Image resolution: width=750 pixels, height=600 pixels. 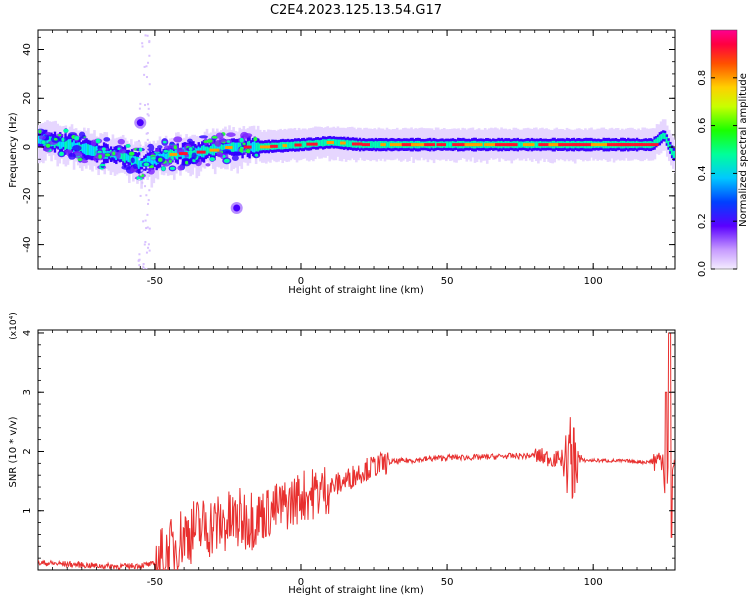 I want to click on y-tick-label: 20, so click(x=27, y=98).